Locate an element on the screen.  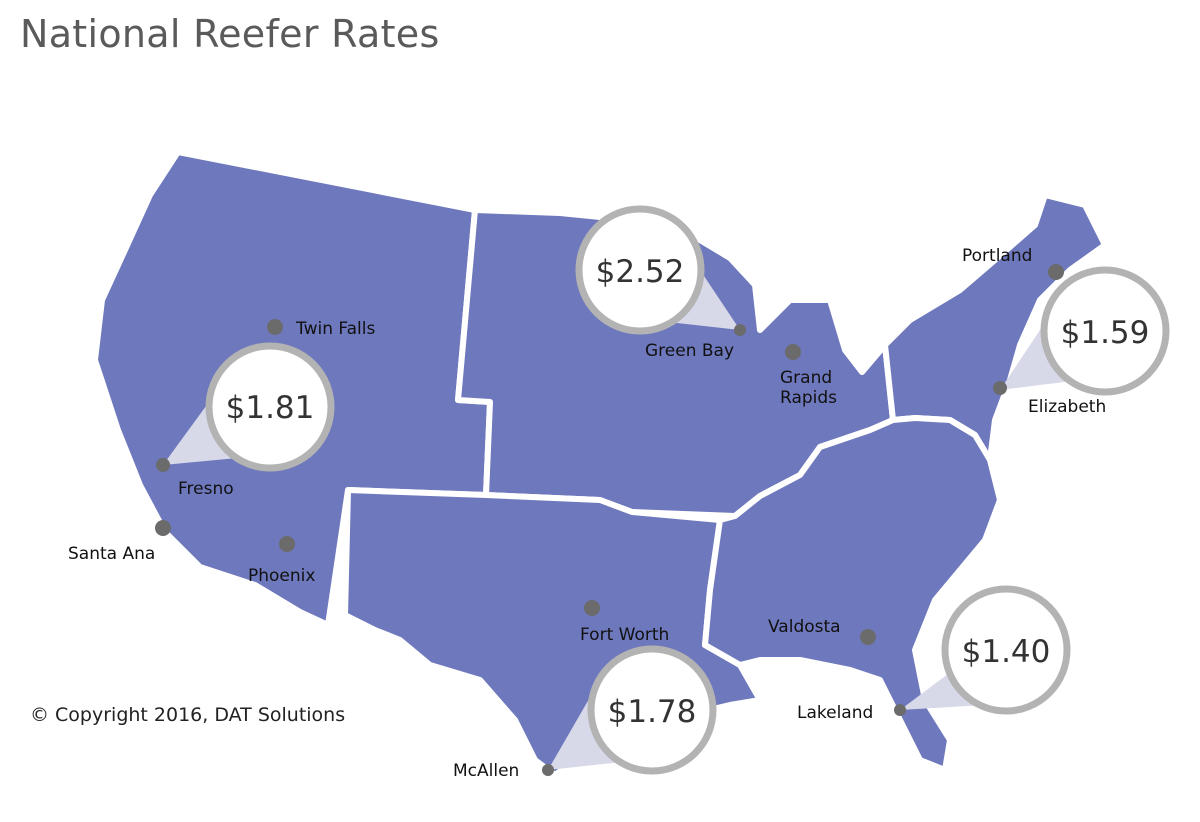
city-label-fresno: Fresno is located at coordinates (206, 489).